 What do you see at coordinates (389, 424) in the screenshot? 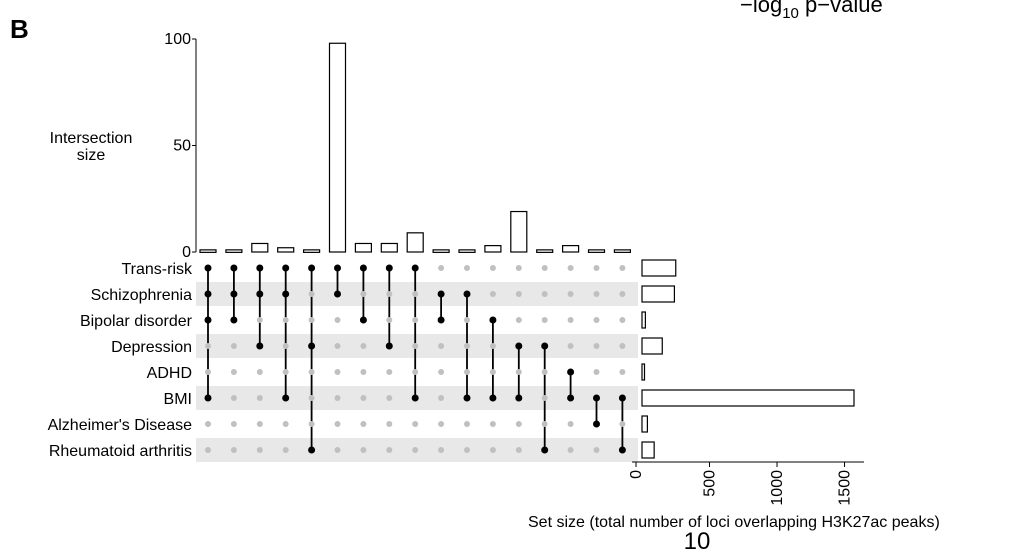
I see `dot-inactive-8-alzheimer-s-disease` at bounding box center [389, 424].